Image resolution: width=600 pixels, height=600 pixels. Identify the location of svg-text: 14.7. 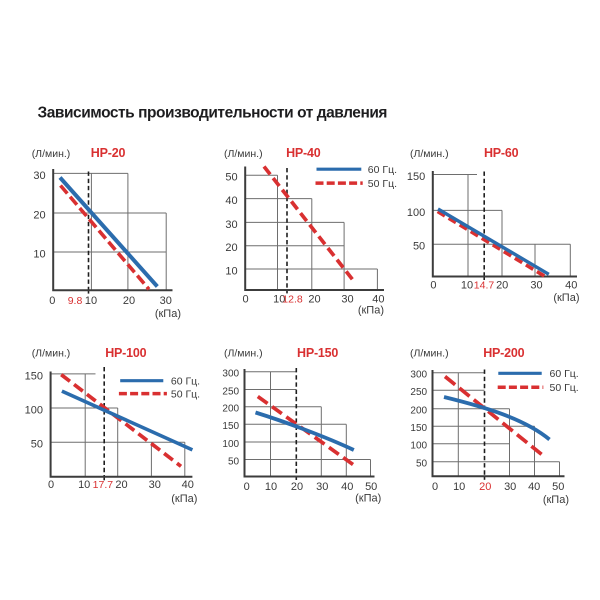
(484, 286).